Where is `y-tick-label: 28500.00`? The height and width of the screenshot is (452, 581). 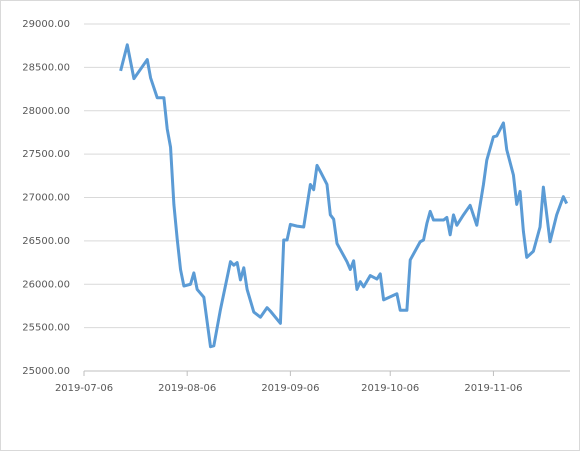
y-tick-label: 28500.00 is located at coordinates (46, 67).